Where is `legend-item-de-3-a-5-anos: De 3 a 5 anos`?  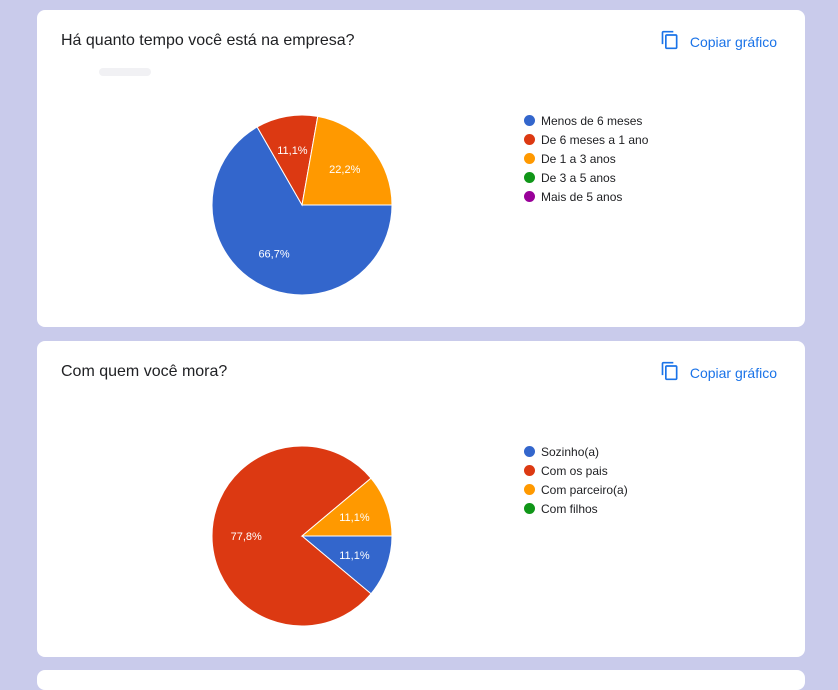
legend-item-de-3-a-5-anos: De 3 a 5 anos is located at coordinates (586, 177).